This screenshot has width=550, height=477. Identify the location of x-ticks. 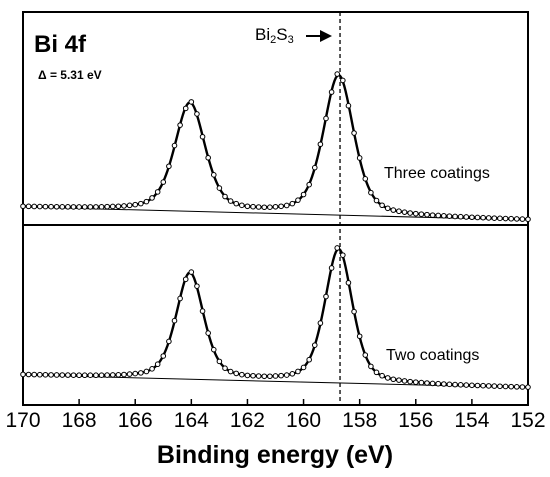
(275, 402).